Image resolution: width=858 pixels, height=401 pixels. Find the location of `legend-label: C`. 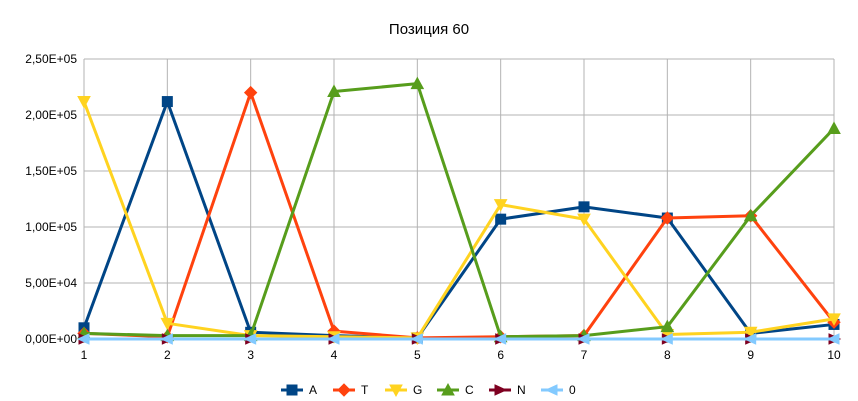

legend-label: C is located at coordinates (469, 390).